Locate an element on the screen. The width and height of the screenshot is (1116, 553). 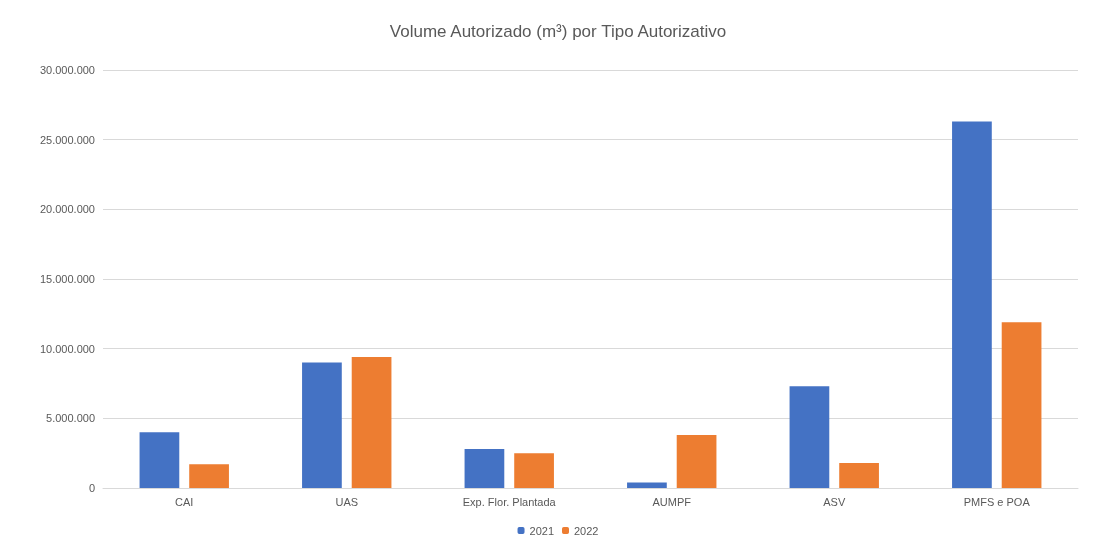
y-tick-label: 25.000.000 is located at coordinates (67, 139).